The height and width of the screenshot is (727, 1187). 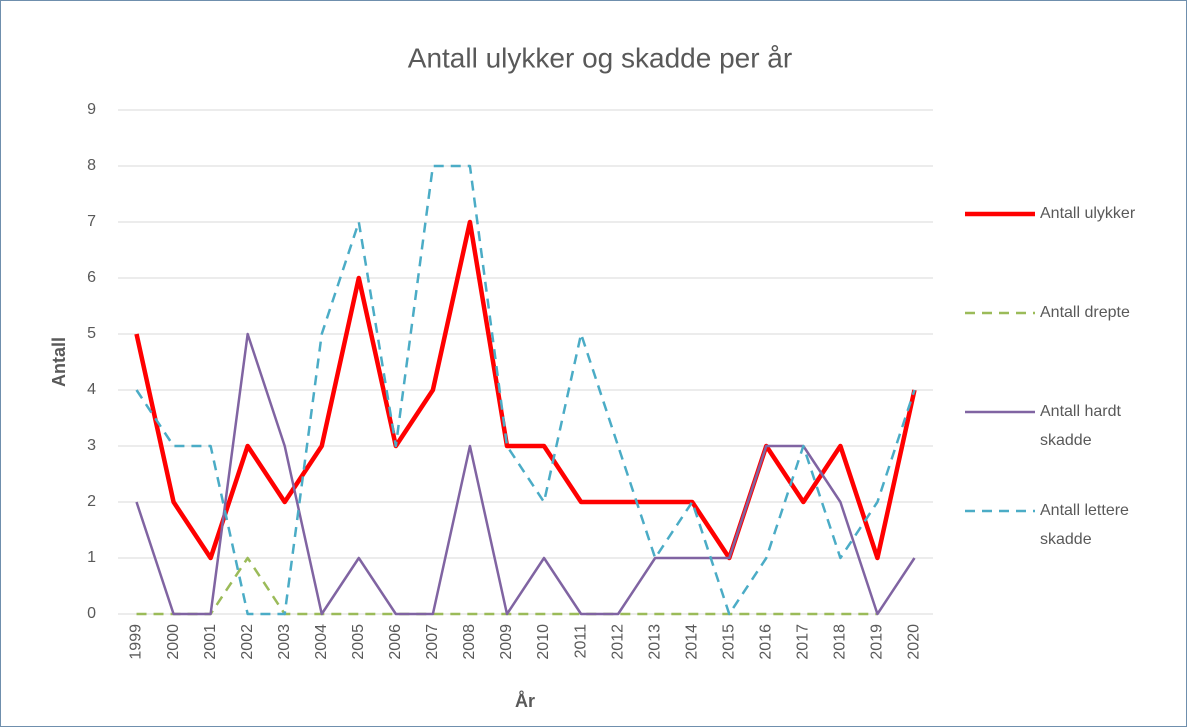 I want to click on x-tick-label: 2012, so click(x=617, y=642).